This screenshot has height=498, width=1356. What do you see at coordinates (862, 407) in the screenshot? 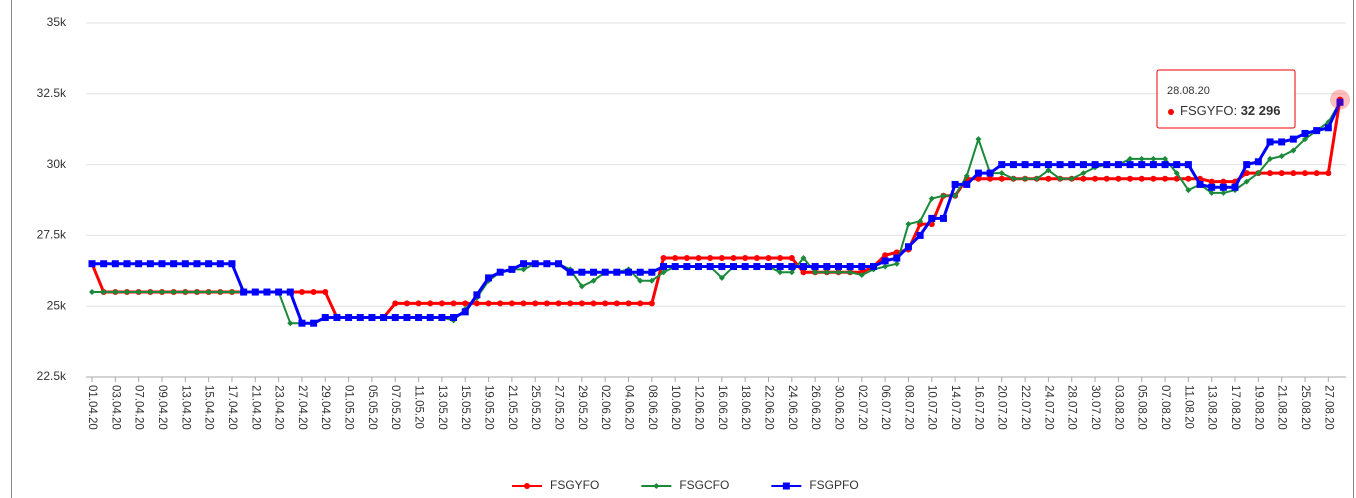
I see `x-tick-label: 02.07.20` at bounding box center [862, 407].